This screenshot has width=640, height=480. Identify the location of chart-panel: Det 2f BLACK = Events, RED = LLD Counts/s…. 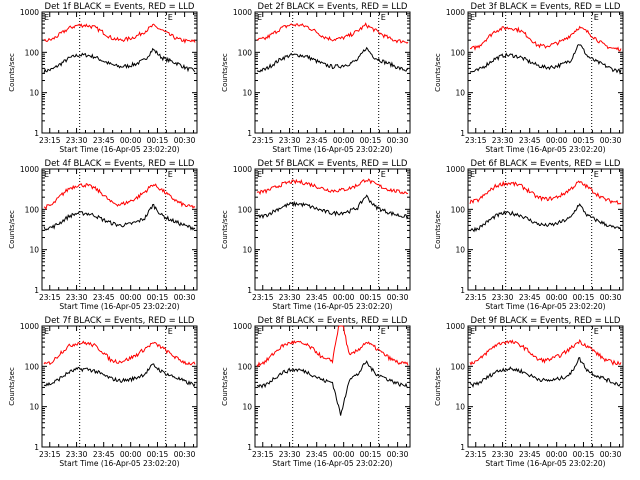
(316, 78).